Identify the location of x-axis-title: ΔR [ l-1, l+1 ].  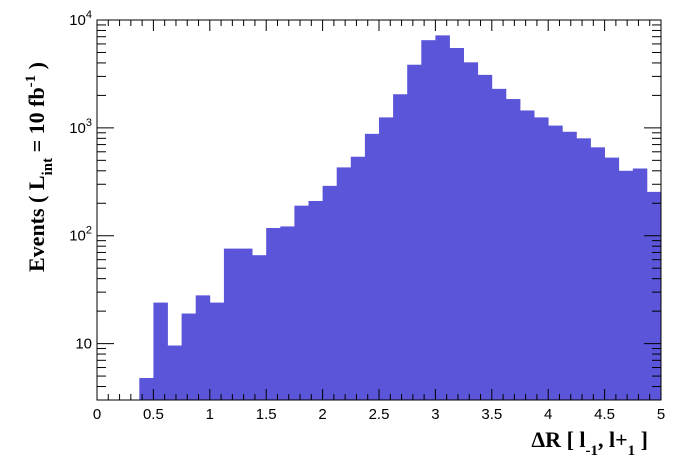
(589, 443).